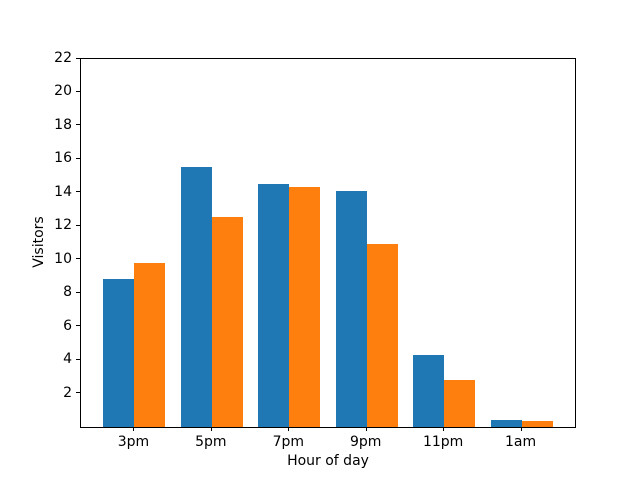 The height and width of the screenshot is (480, 640). Describe the element at coordinates (63, 258) in the screenshot. I see `y-tick-label-10: 10` at that location.